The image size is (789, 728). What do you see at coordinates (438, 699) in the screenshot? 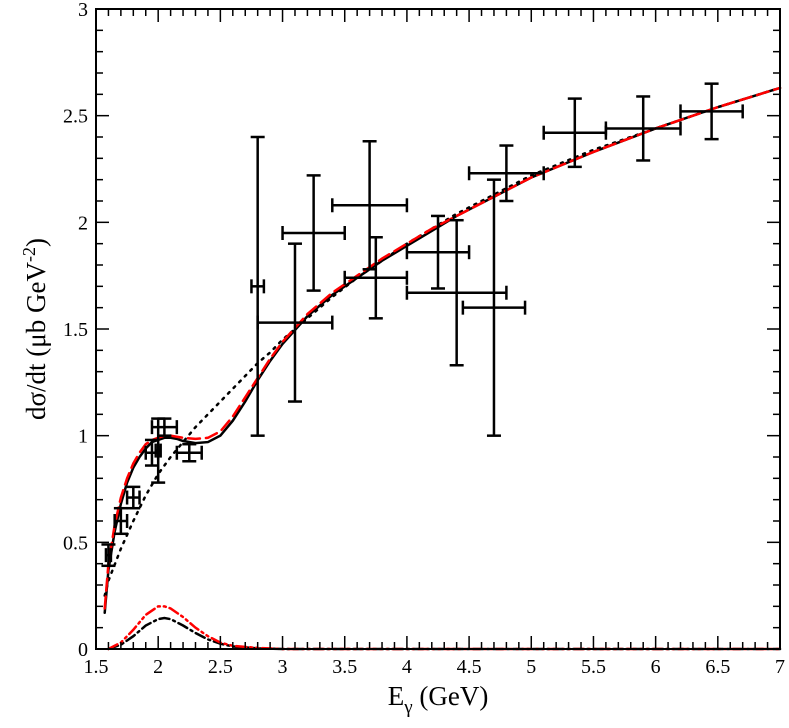
I see `x-axis-title: Eγ (GeV)` at bounding box center [438, 699].